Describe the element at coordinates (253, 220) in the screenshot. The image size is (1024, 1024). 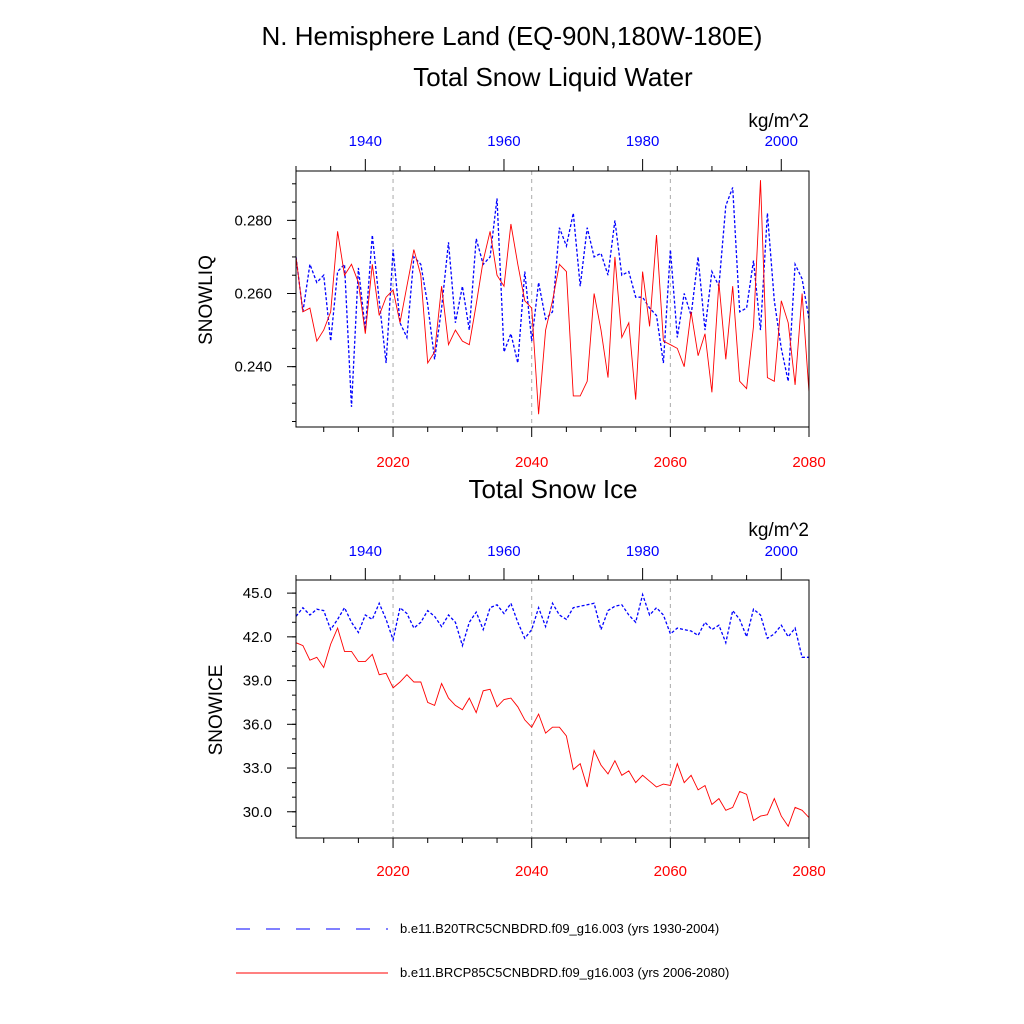
I see `y-tick-label: 0.280` at that location.